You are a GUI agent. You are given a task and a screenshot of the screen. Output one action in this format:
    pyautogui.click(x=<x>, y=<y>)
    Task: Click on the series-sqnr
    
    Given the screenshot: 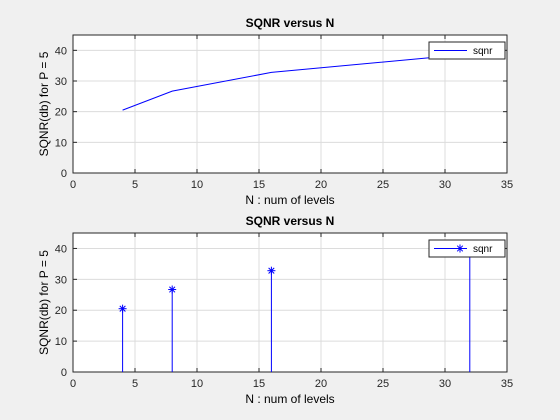 What is the action you would take?
    pyautogui.click(x=296, y=82)
    